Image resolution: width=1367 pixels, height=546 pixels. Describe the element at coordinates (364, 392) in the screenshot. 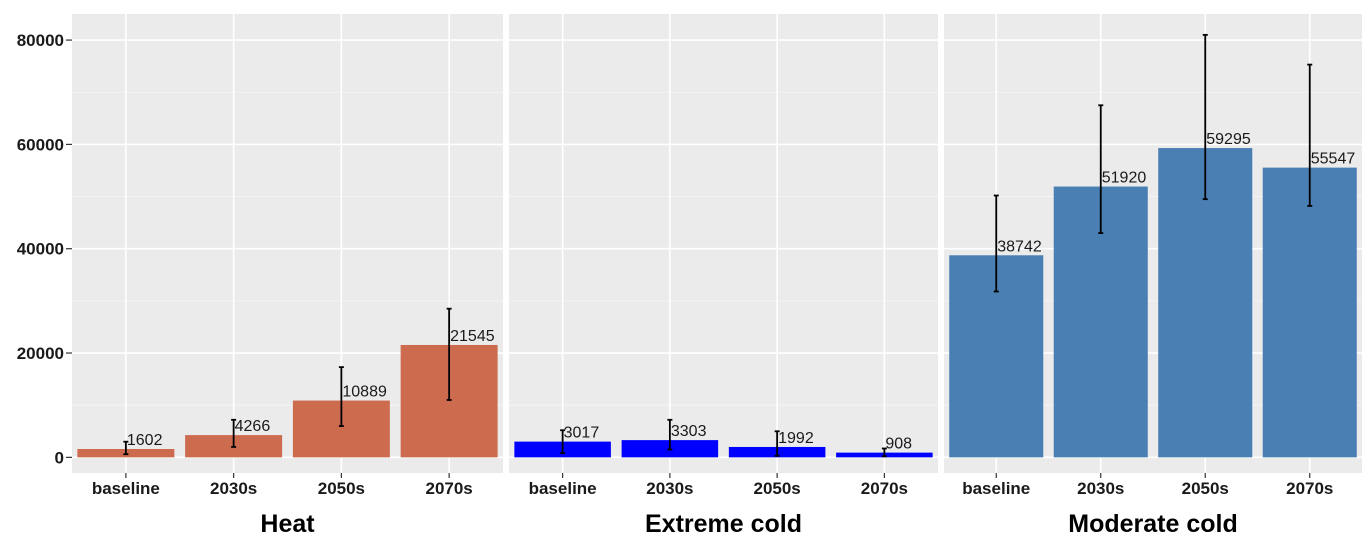

I see `value-label: 10889` at that location.